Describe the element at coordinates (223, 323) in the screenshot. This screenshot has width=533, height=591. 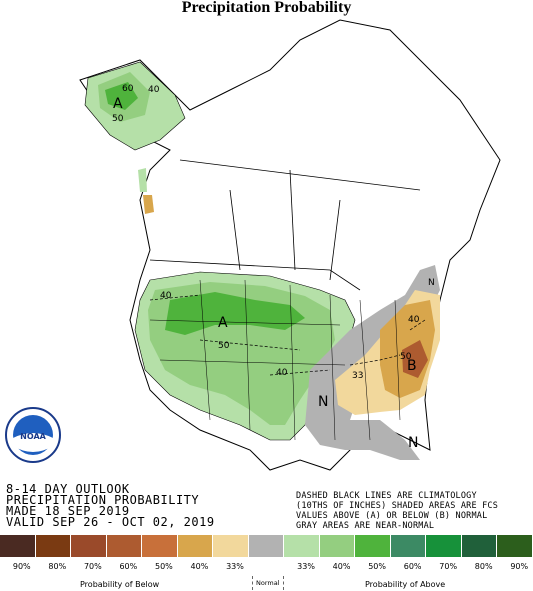
I see `map-label-west-A: A` at that location.